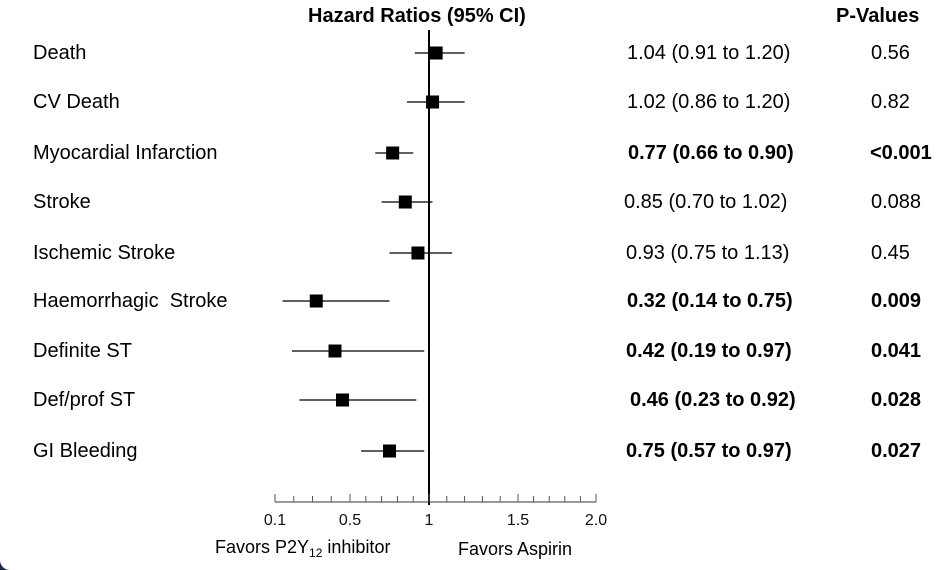 The width and height of the screenshot is (950, 570). I want to click on corner-decoration, so click(5, 565).